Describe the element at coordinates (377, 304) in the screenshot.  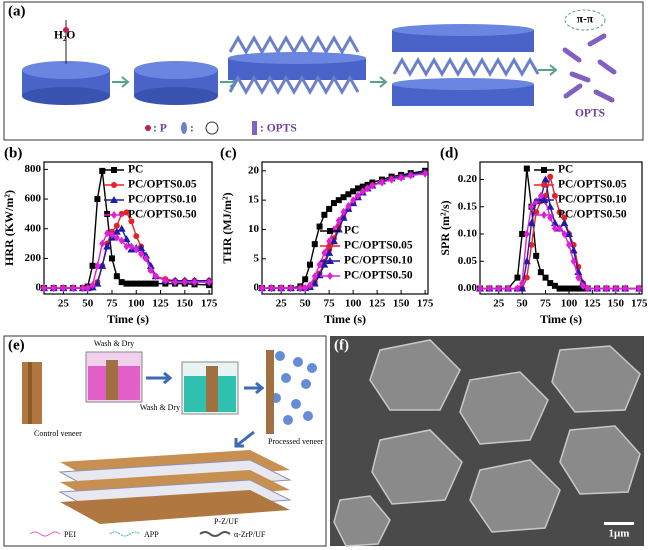
I see `x-tick-label: 125` at that location.